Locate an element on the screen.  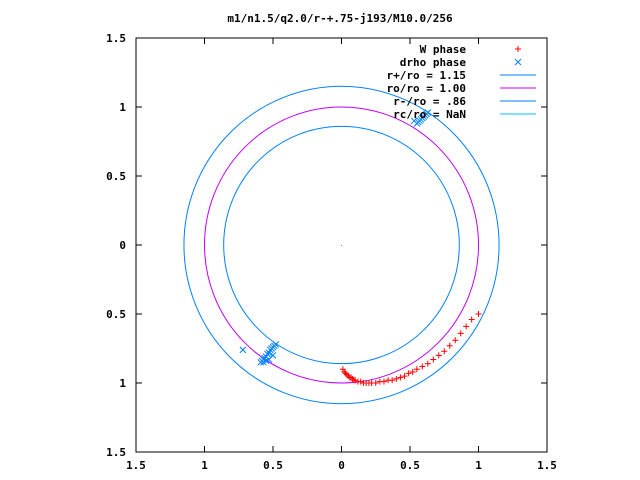
legend-label: rc/ro = NaN is located at coordinates (429, 114).